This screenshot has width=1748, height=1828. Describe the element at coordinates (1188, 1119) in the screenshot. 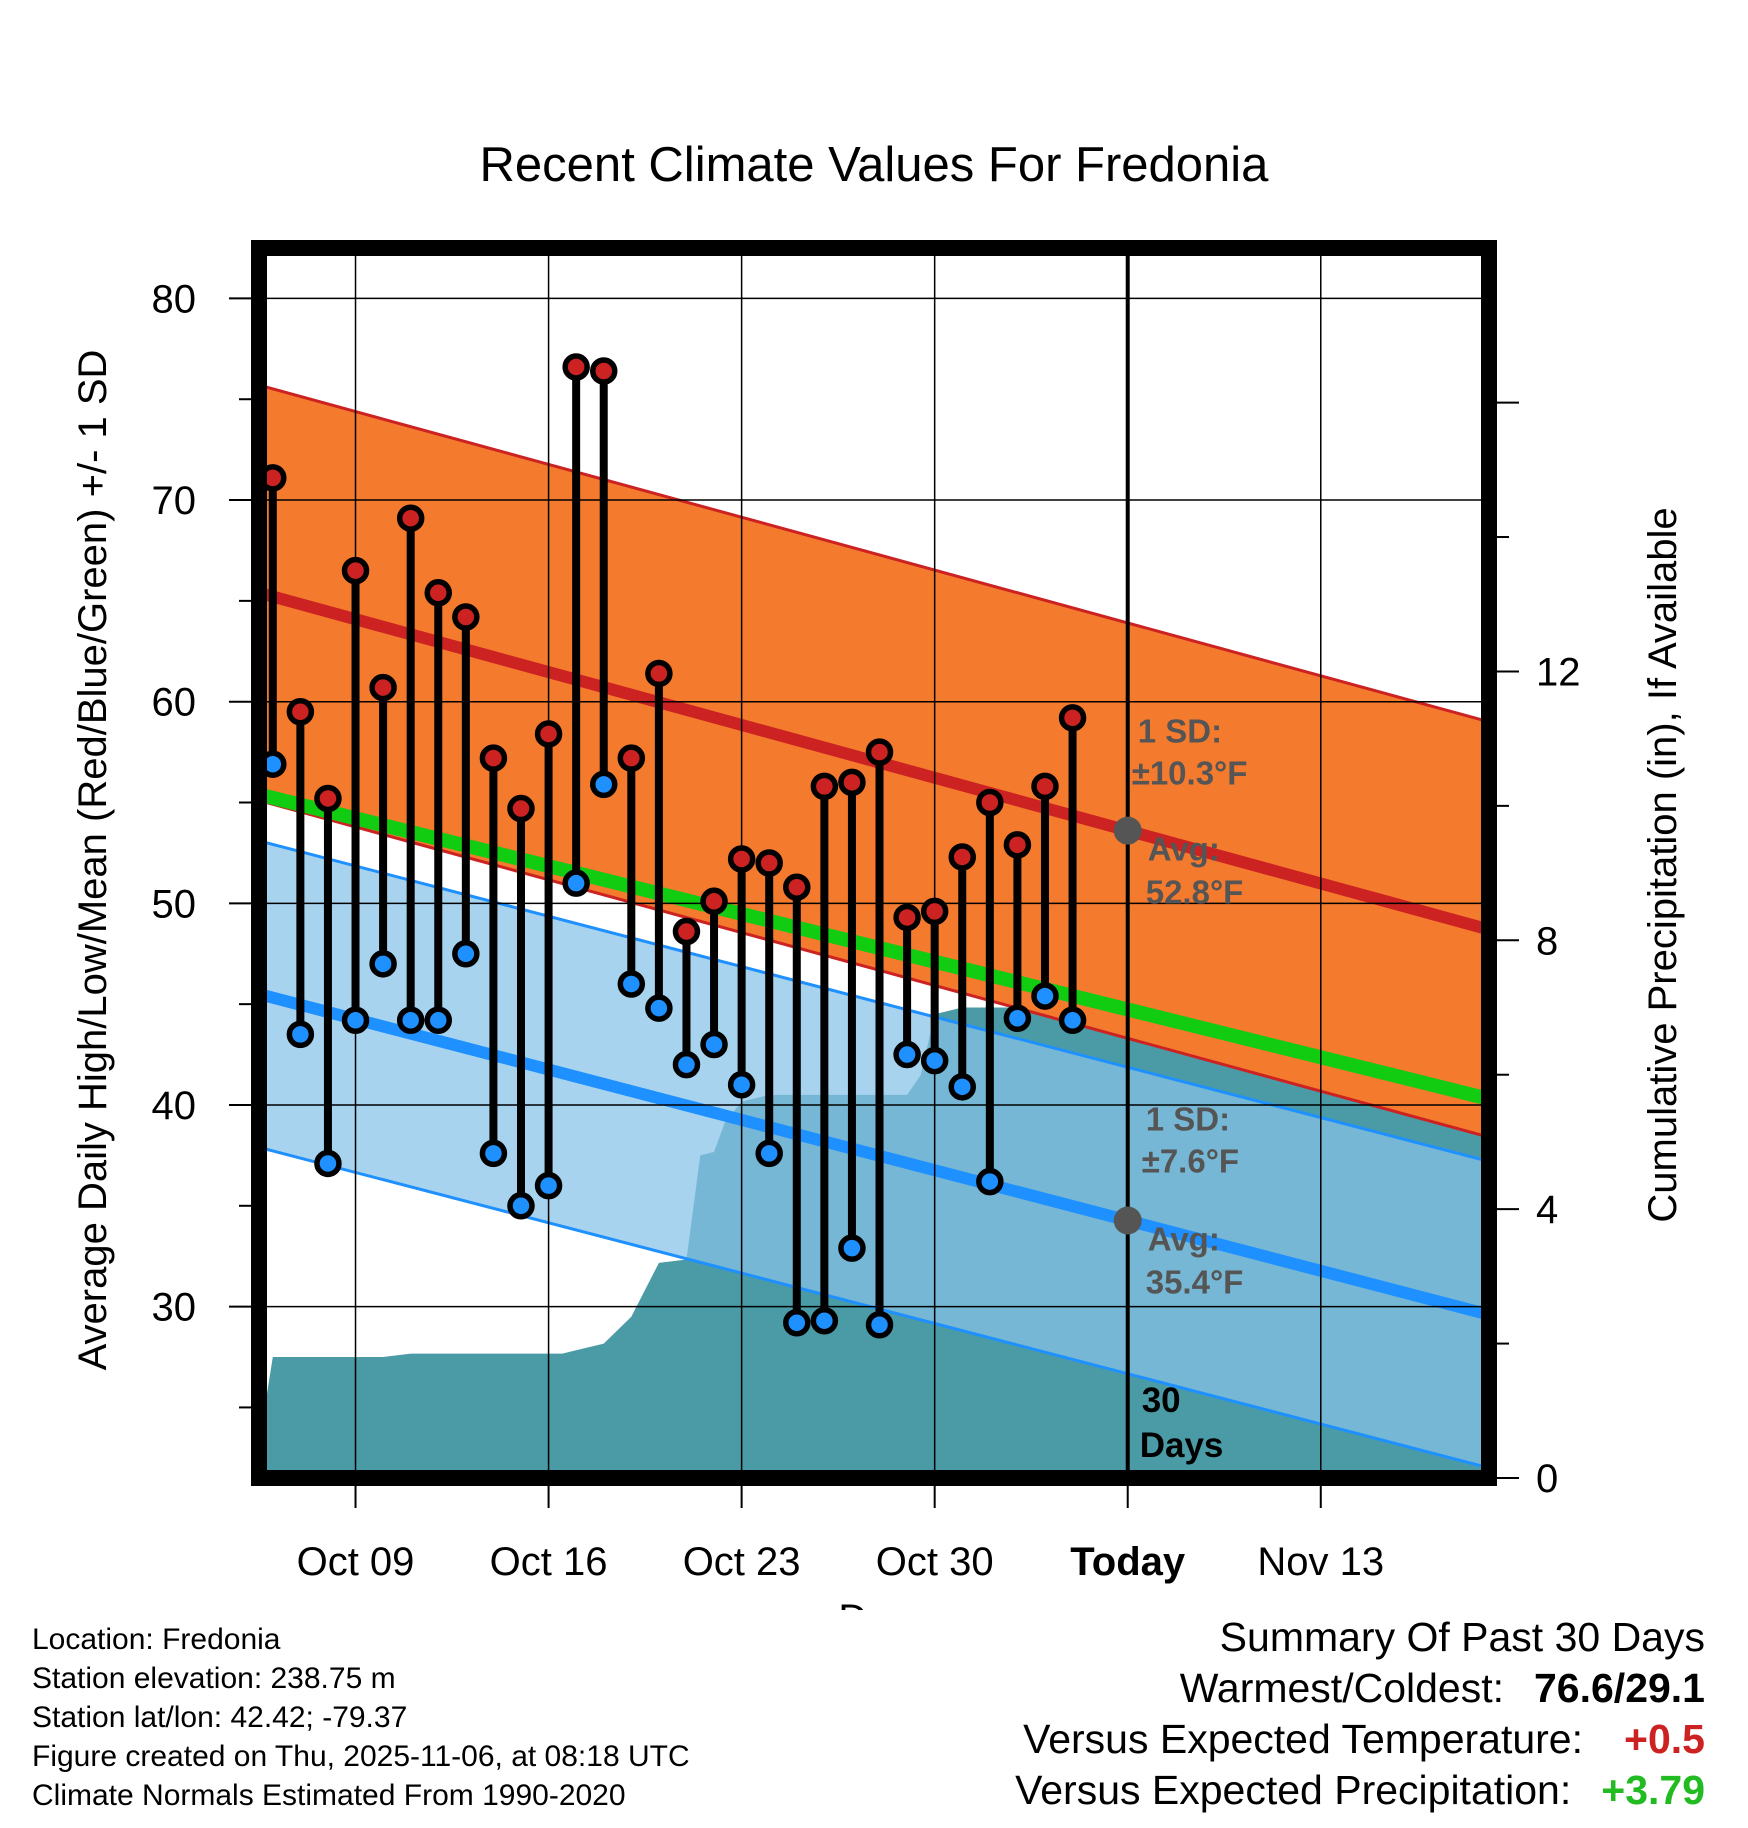

I see `low-sd-label: 1 SD:` at that location.